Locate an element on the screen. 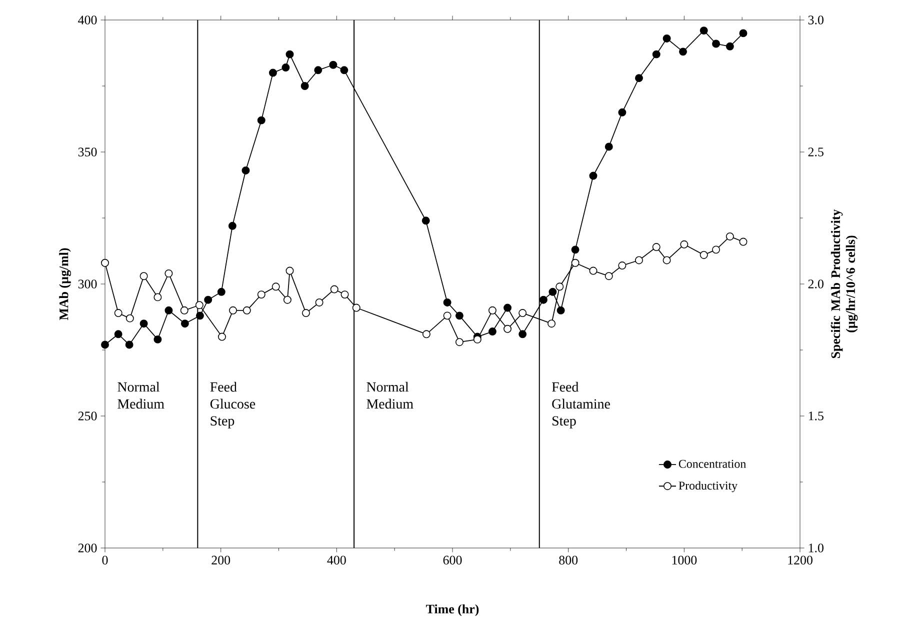 This screenshot has width=921, height=631. x-tick-label: 1200 is located at coordinates (800, 560).